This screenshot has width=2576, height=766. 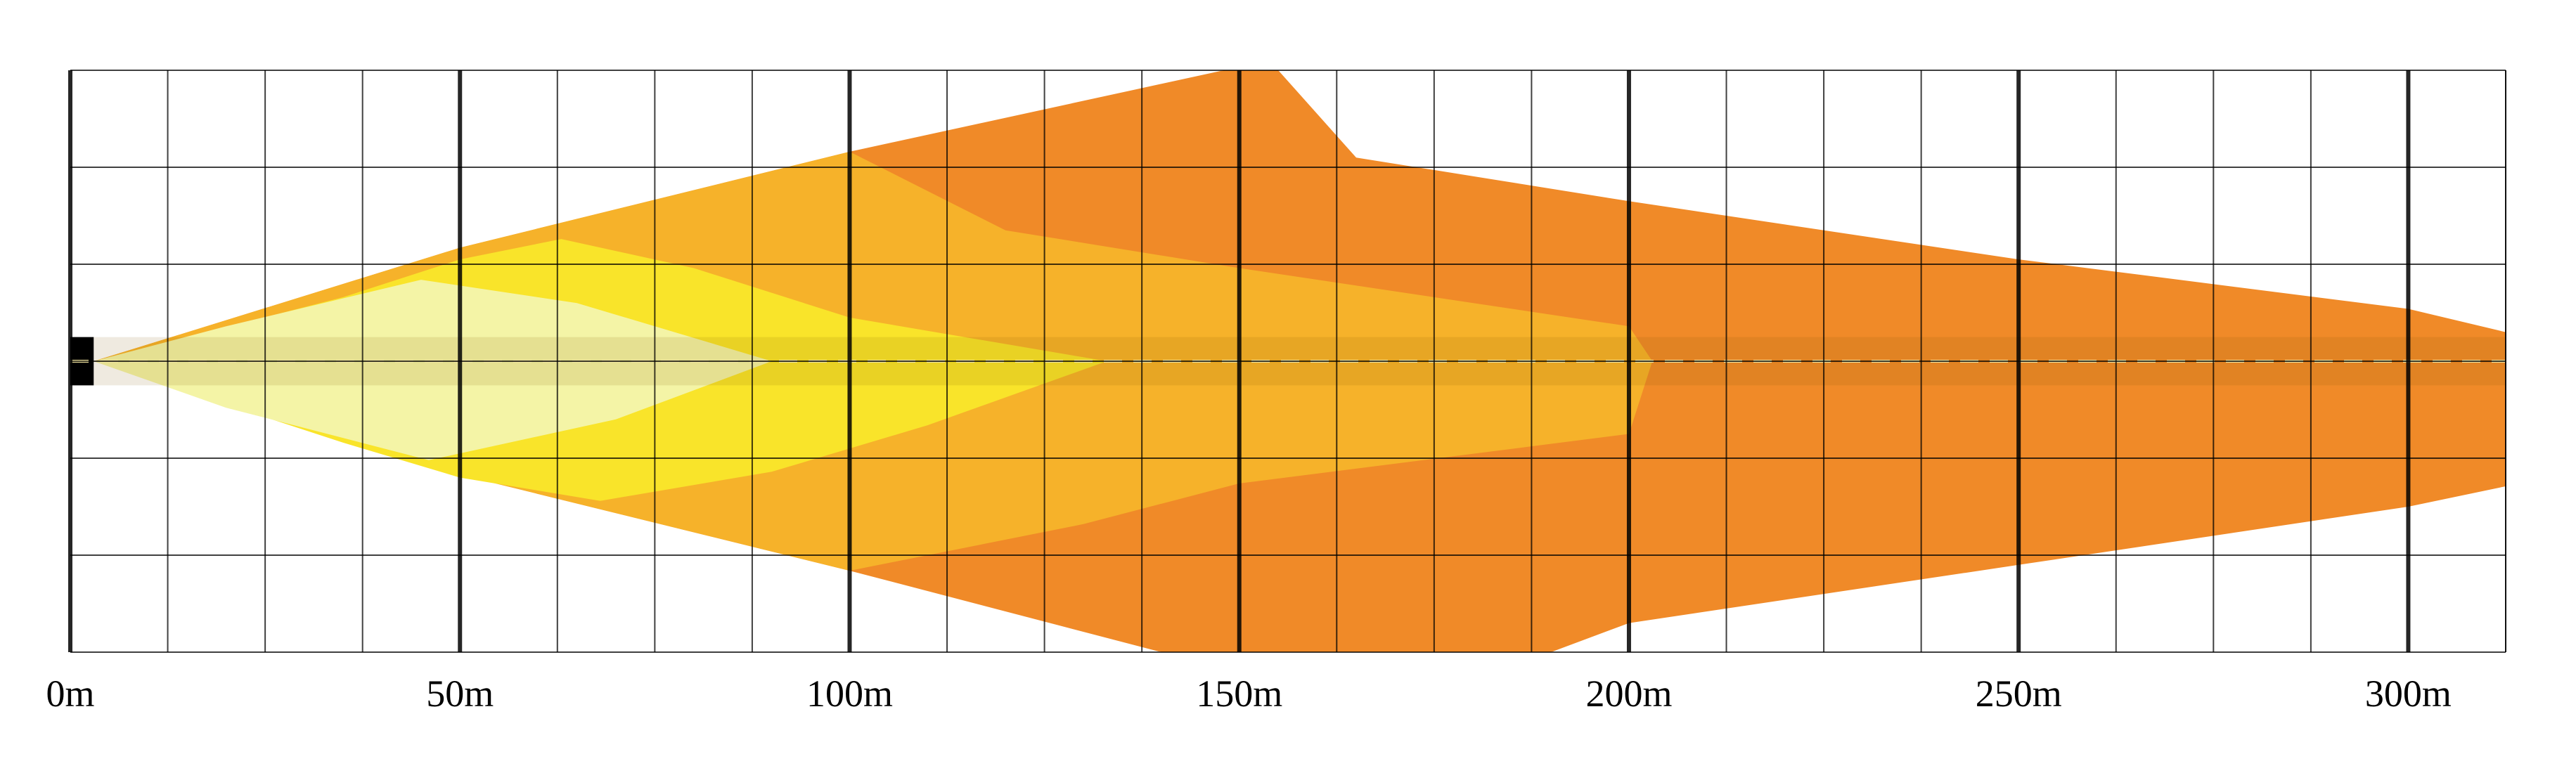 I want to click on x-tick-label: 250m, so click(x=2019, y=694).